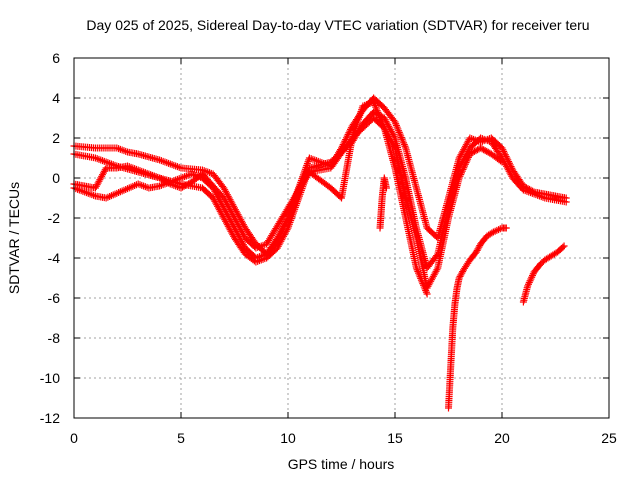 Image resolution: width=640 pixels, height=480 pixels. I want to click on y-tick-label: -2, so click(54, 218).